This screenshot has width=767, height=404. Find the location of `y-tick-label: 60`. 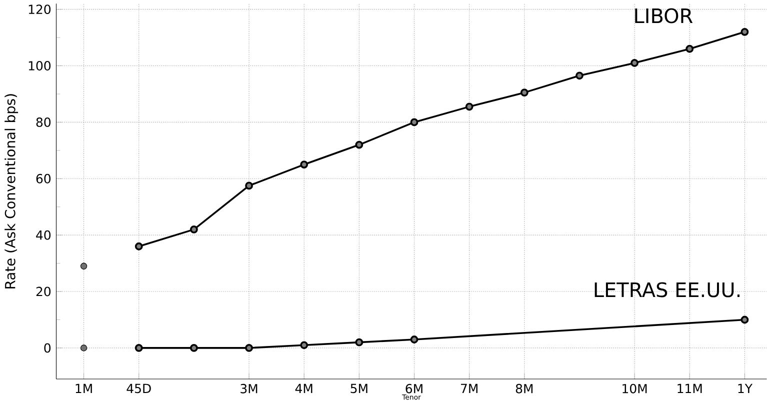

y-tick-label: 60 is located at coordinates (43, 179).